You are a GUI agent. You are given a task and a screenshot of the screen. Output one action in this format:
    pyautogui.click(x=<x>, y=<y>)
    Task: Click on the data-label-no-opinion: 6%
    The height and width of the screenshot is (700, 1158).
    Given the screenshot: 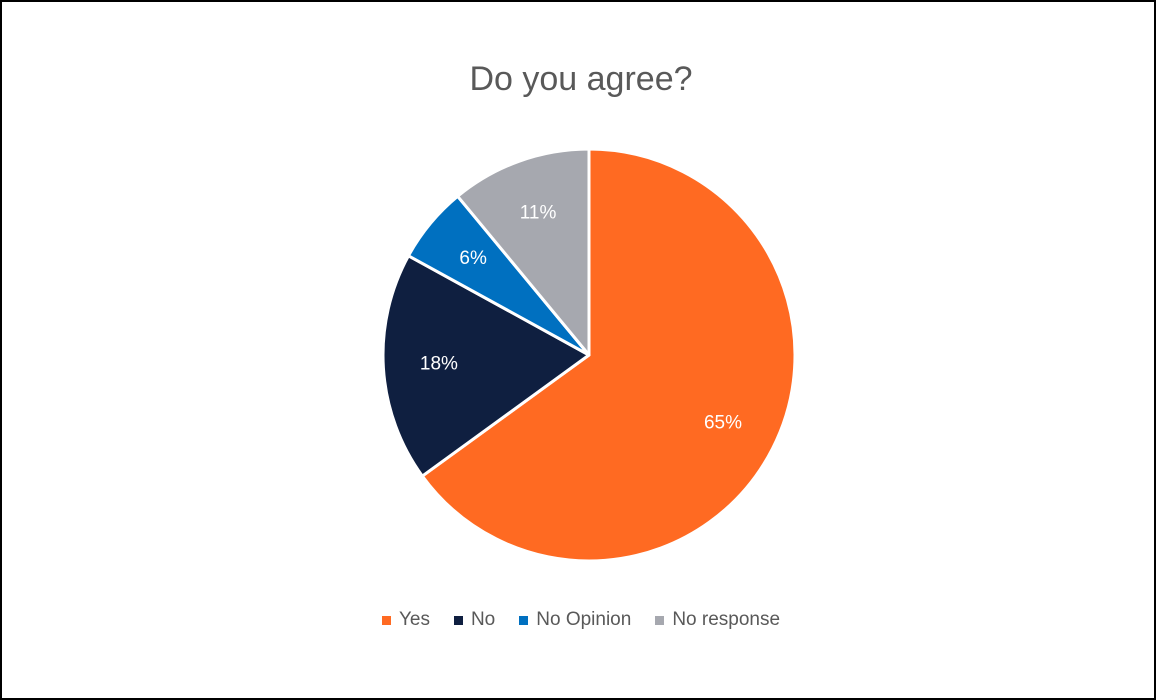 What is the action you would take?
    pyautogui.click(x=473, y=258)
    